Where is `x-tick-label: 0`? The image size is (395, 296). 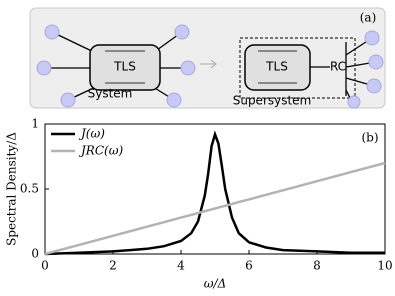 x-tick-label: 0 is located at coordinates (45, 266).